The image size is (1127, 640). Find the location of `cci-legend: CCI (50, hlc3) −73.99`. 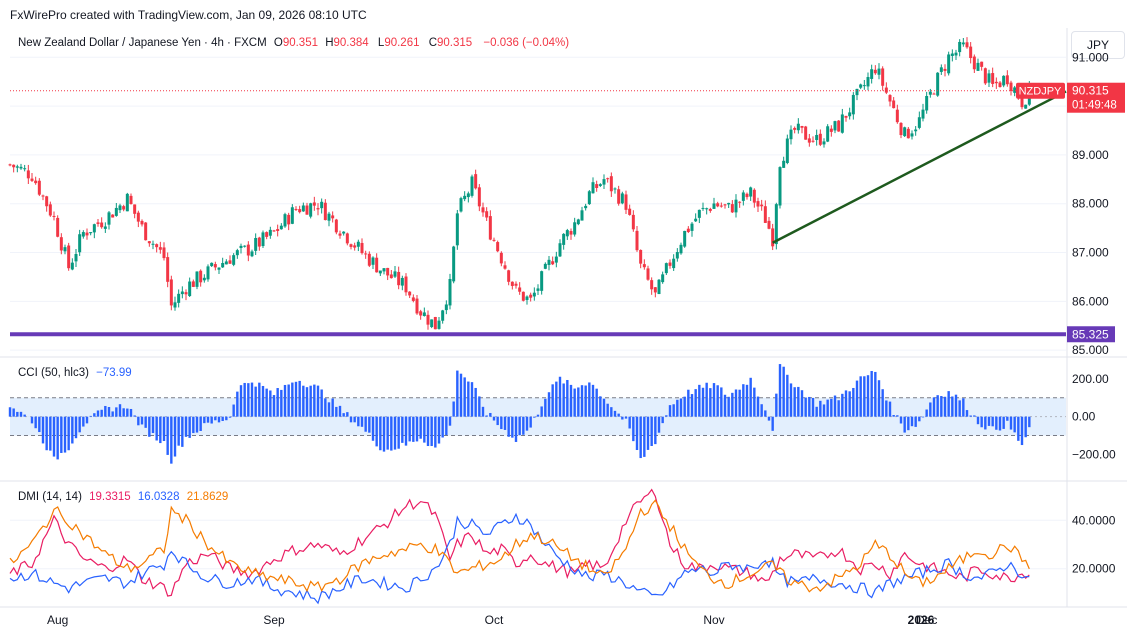

cci-legend: CCI (50, hlc3) −73.99 is located at coordinates (77, 373).